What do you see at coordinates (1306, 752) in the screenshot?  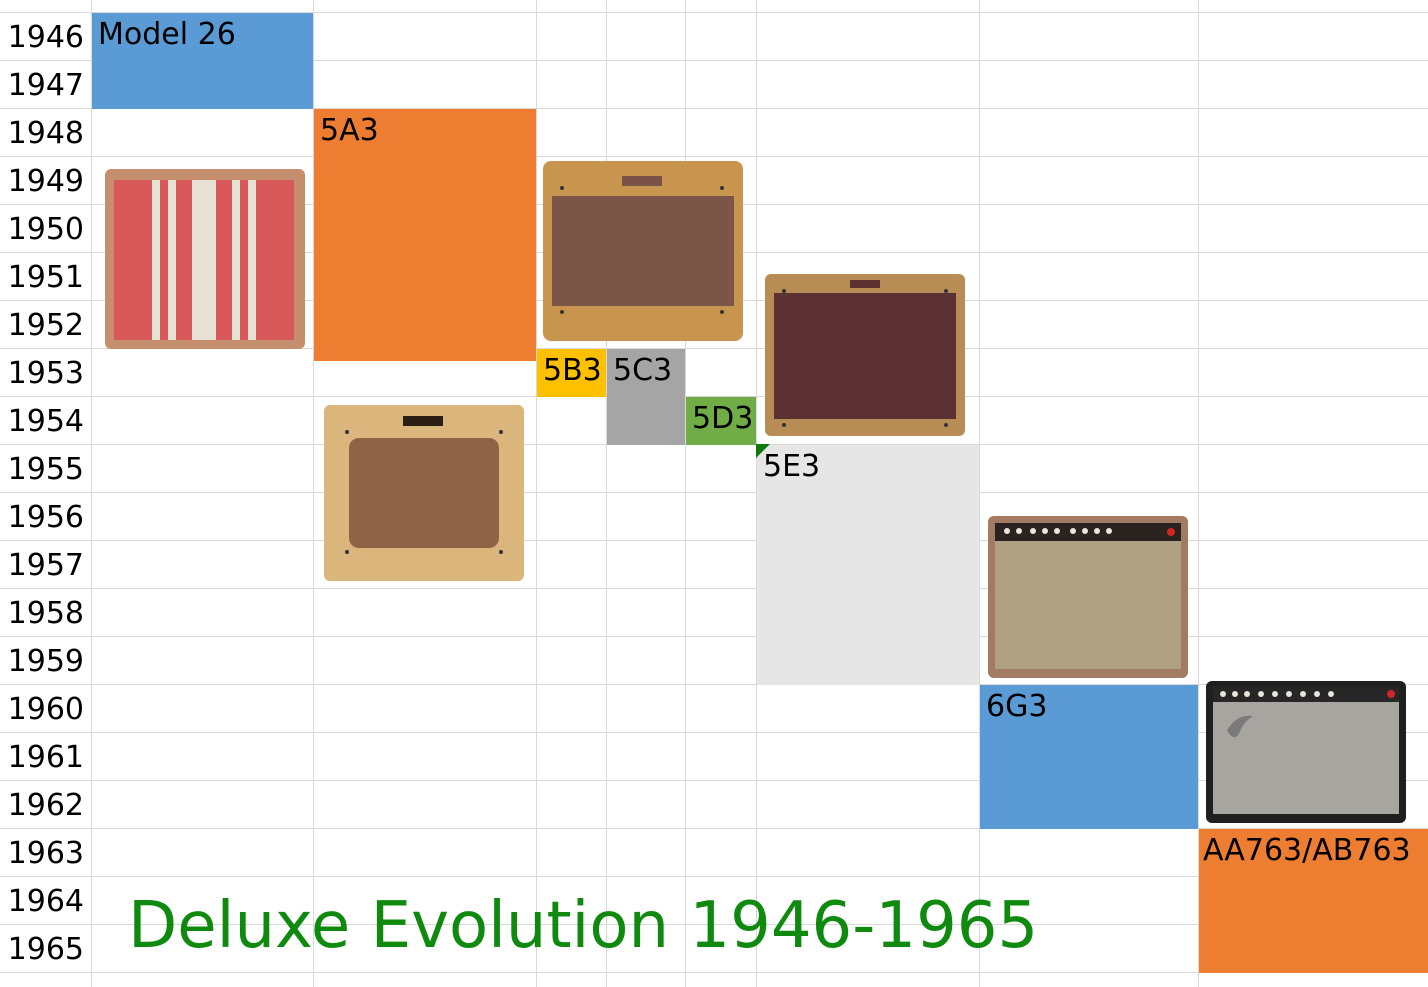 I see `ab763-amp-image` at bounding box center [1306, 752].